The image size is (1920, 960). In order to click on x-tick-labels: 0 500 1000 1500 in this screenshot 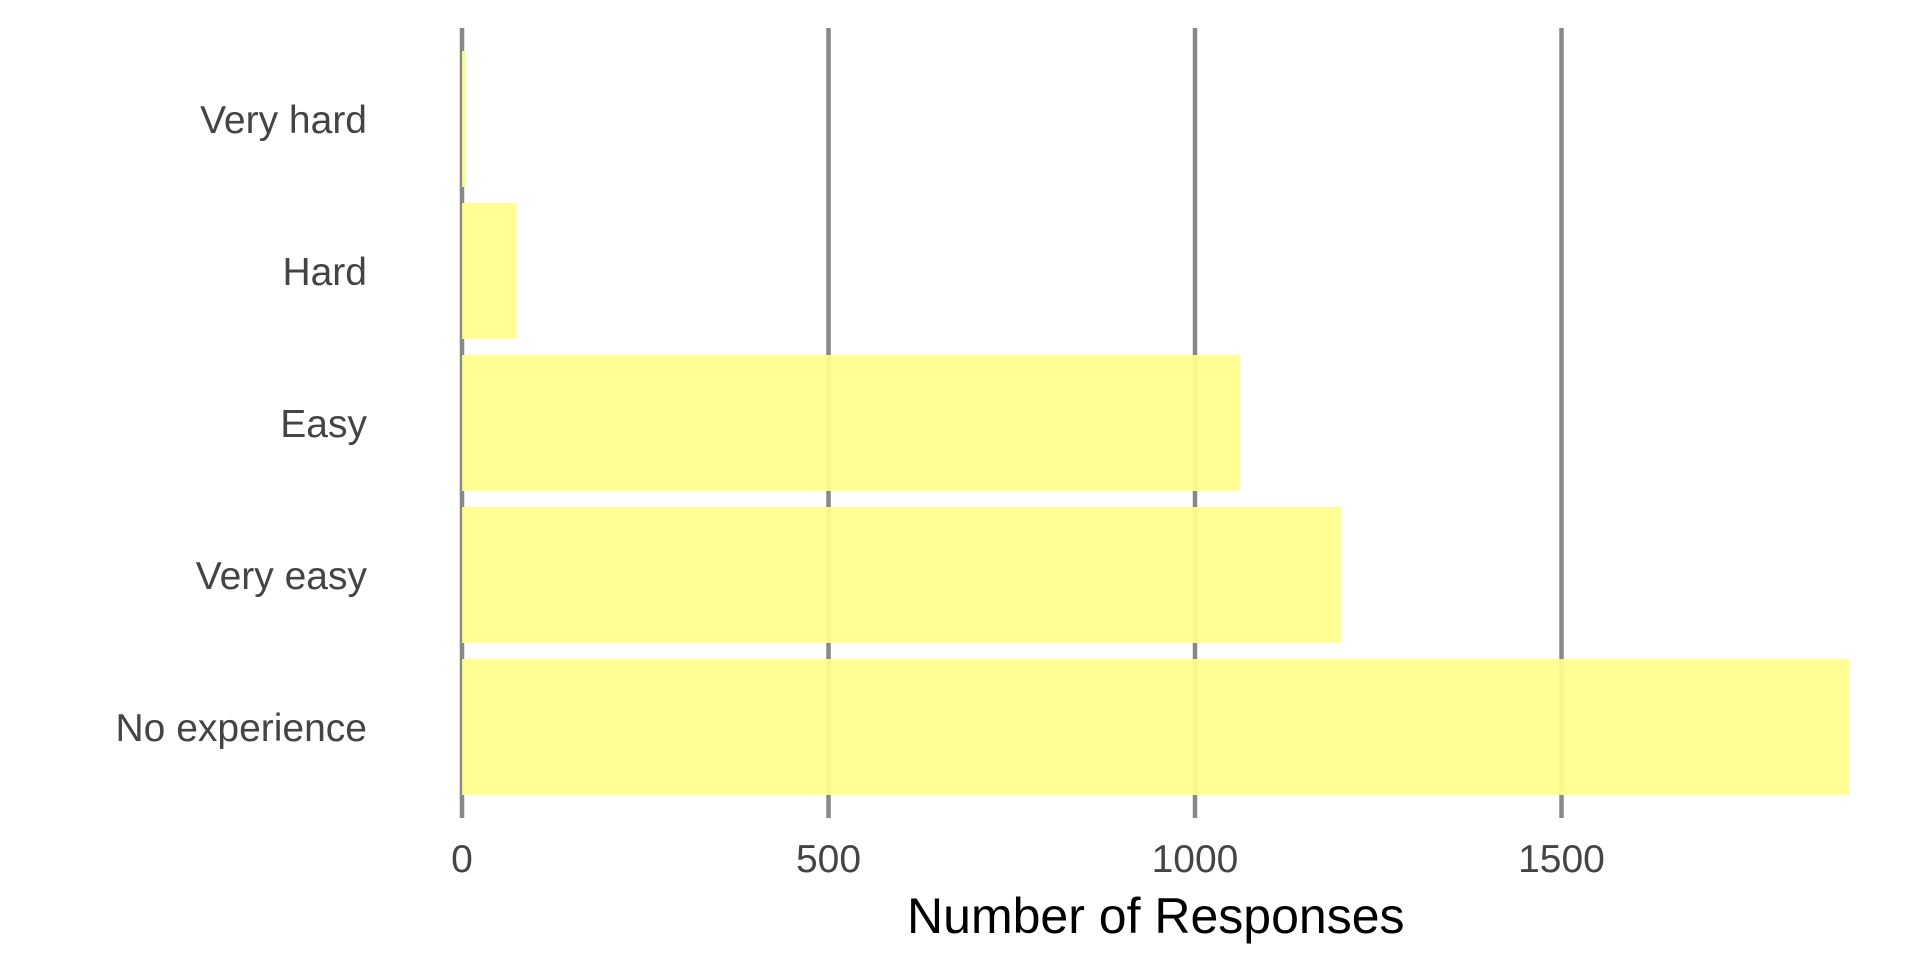, I will do `click(1028, 859)`.